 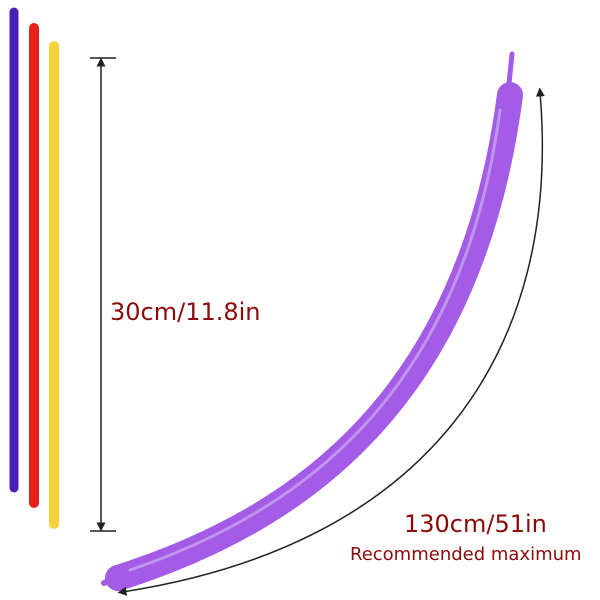 I want to click on recommendation-note: Recommended maximum, so click(x=466, y=554).